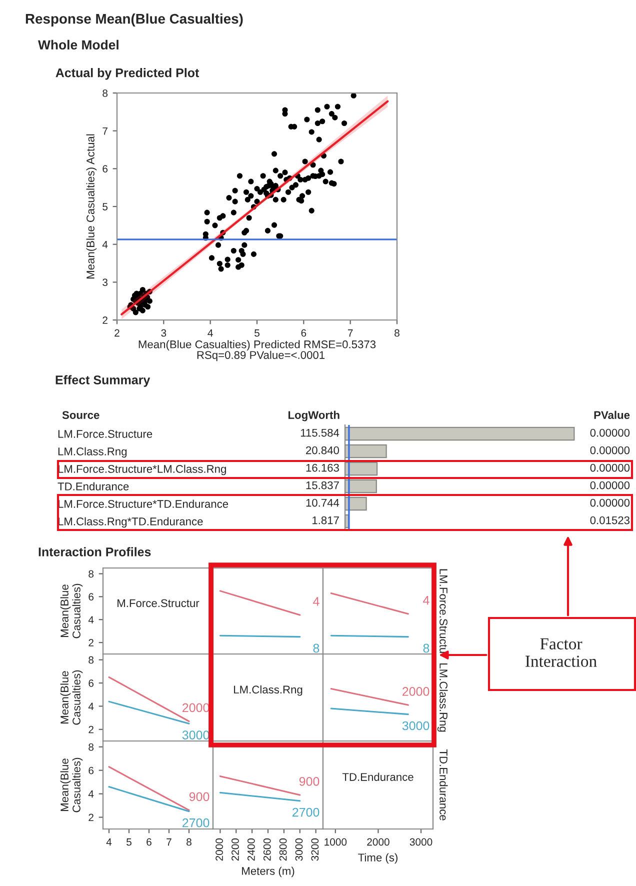  I want to click on text: PValue, so click(612, 414).